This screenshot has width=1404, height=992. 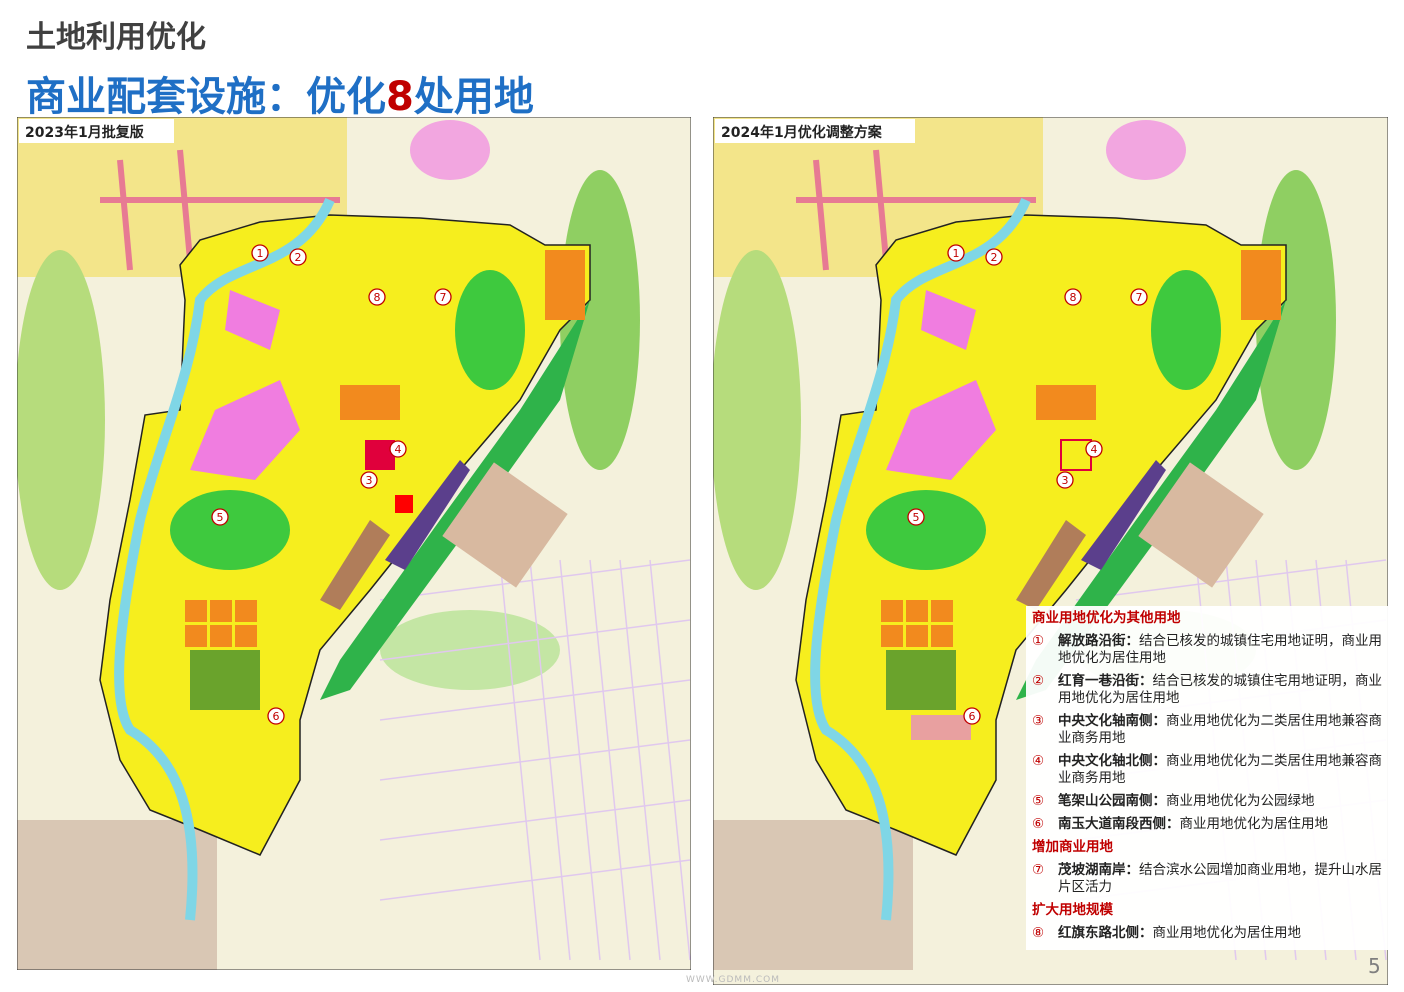 What do you see at coordinates (1112, 721) in the screenshot?
I see `legend-name: 中央文化轴南侧：` at bounding box center [1112, 721].